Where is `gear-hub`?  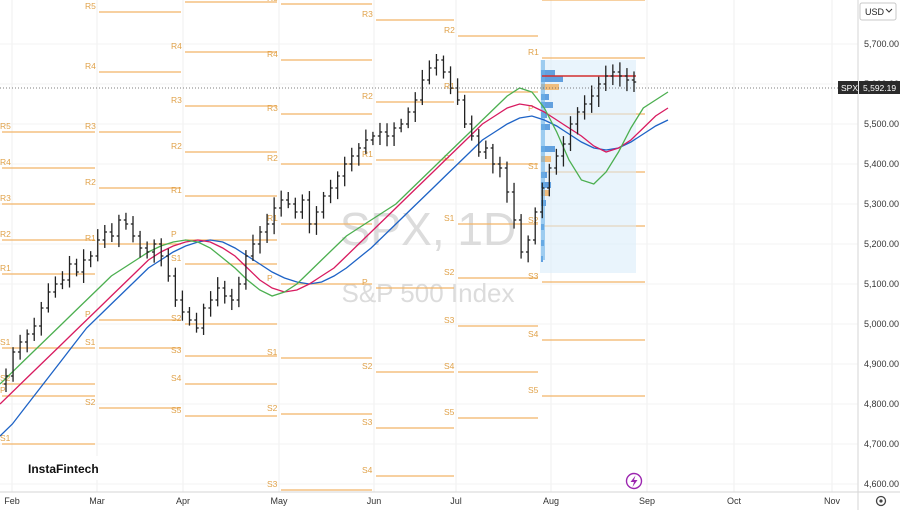
gear-hub is located at coordinates (881, 501).